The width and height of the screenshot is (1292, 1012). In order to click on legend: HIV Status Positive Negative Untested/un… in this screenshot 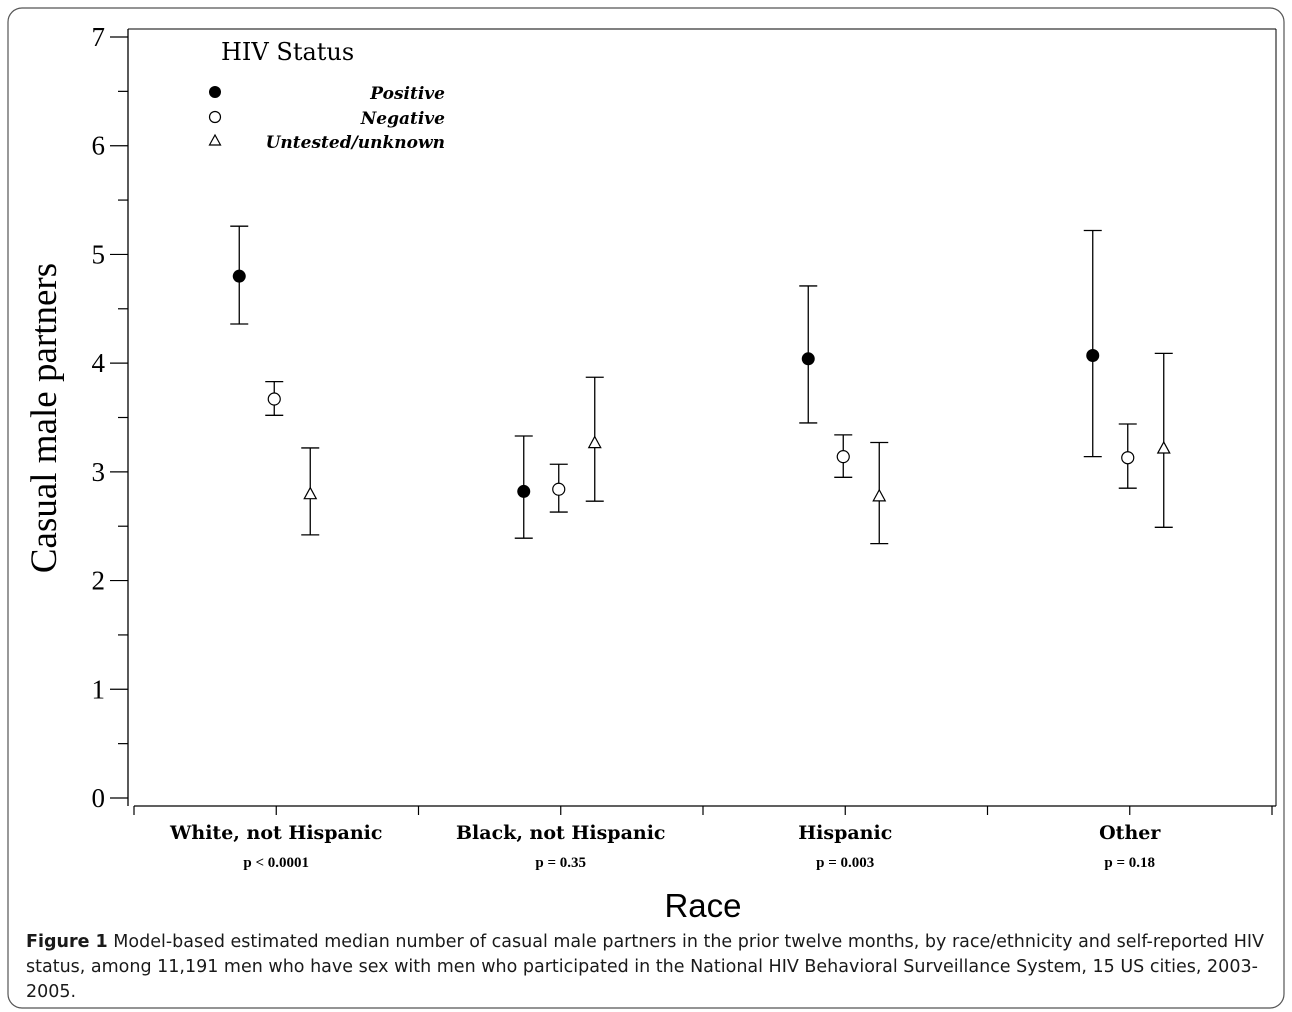, I will do `click(326, 95)`.